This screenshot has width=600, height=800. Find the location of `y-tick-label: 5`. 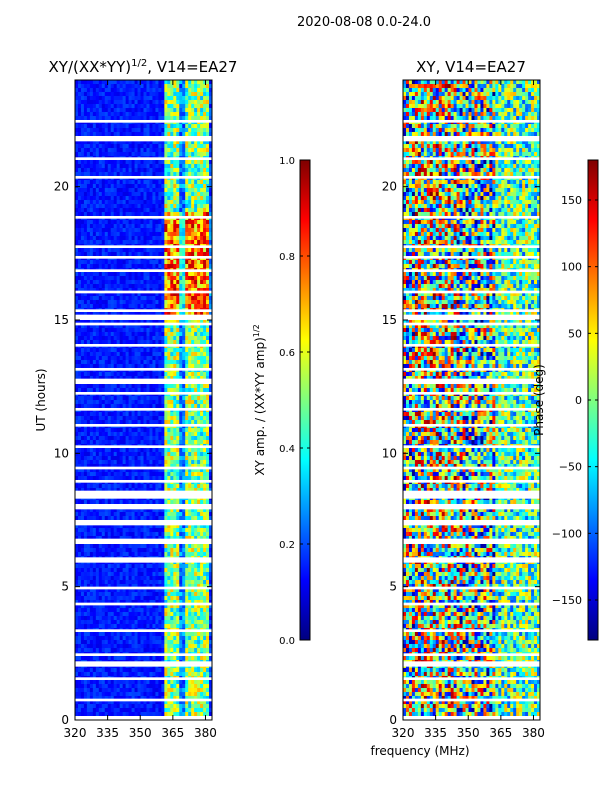

y-tick-label: 5 is located at coordinates (393, 587).